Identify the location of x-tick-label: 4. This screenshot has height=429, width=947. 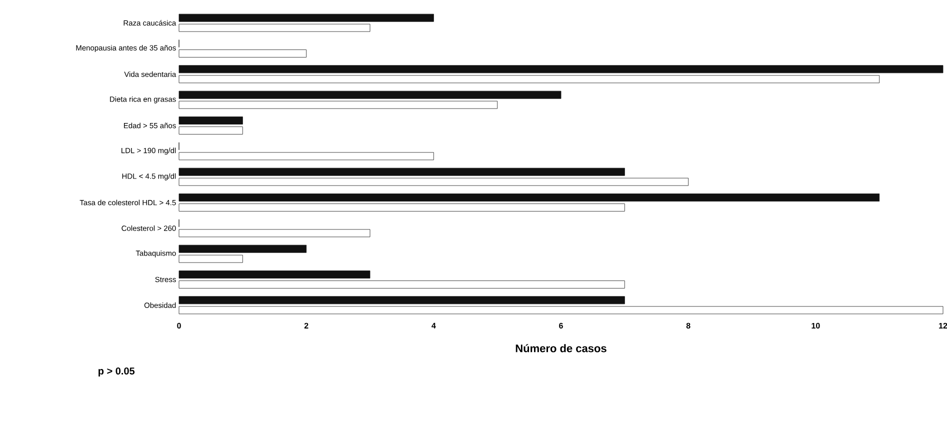
(434, 325).